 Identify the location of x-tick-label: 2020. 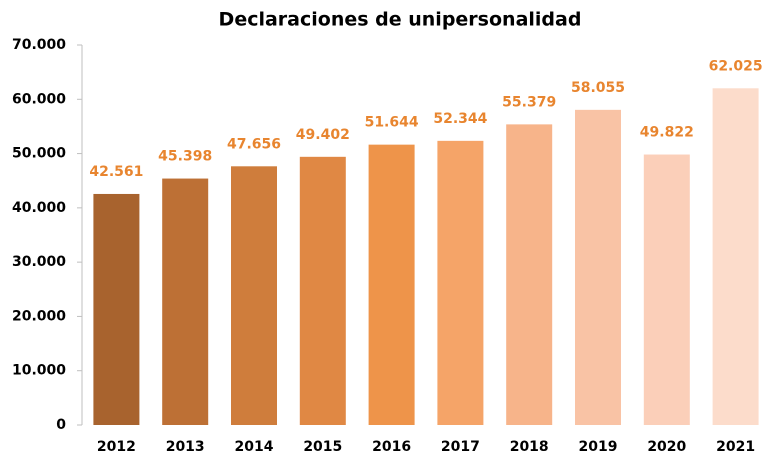
(666, 447).